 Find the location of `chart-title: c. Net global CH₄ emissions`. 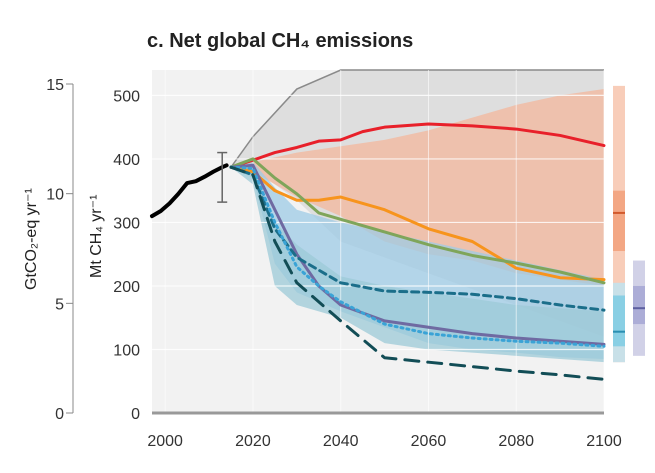

chart-title: c. Net global CH₄ emissions is located at coordinates (280, 41).